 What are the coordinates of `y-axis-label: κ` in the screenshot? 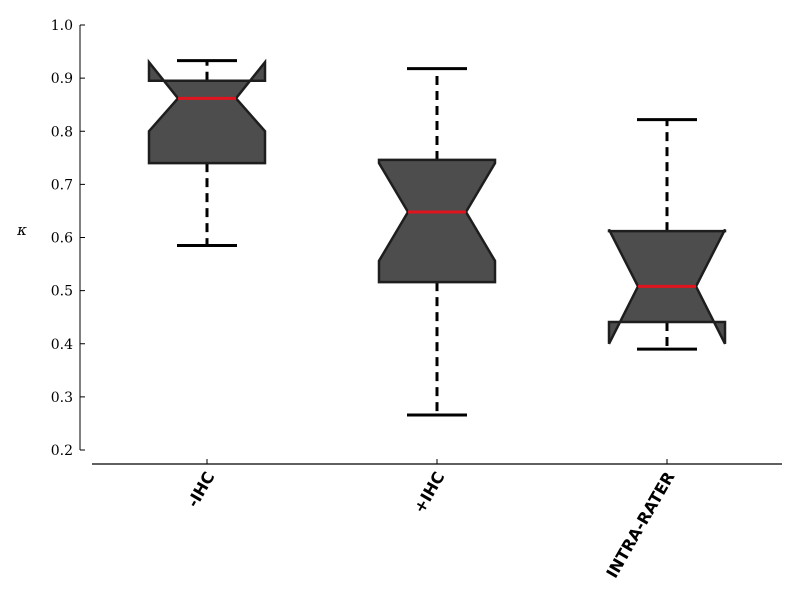 It's located at (21, 230).